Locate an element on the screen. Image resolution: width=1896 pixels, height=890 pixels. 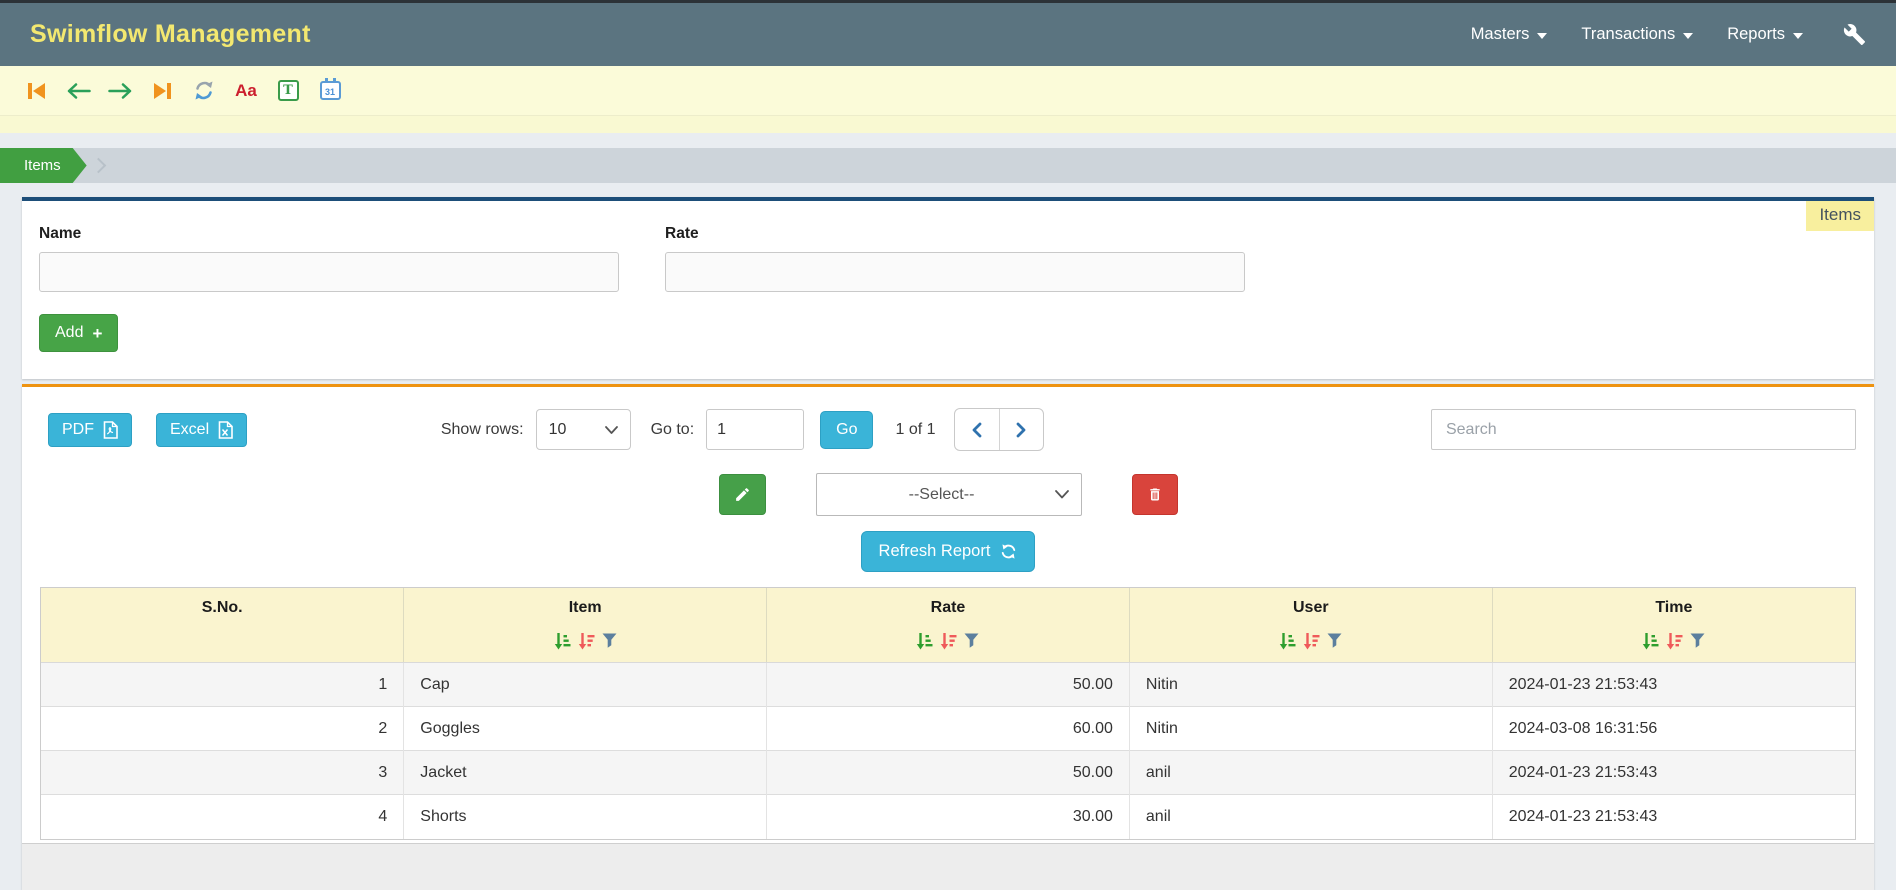
col-item: Item is located at coordinates (585, 625).